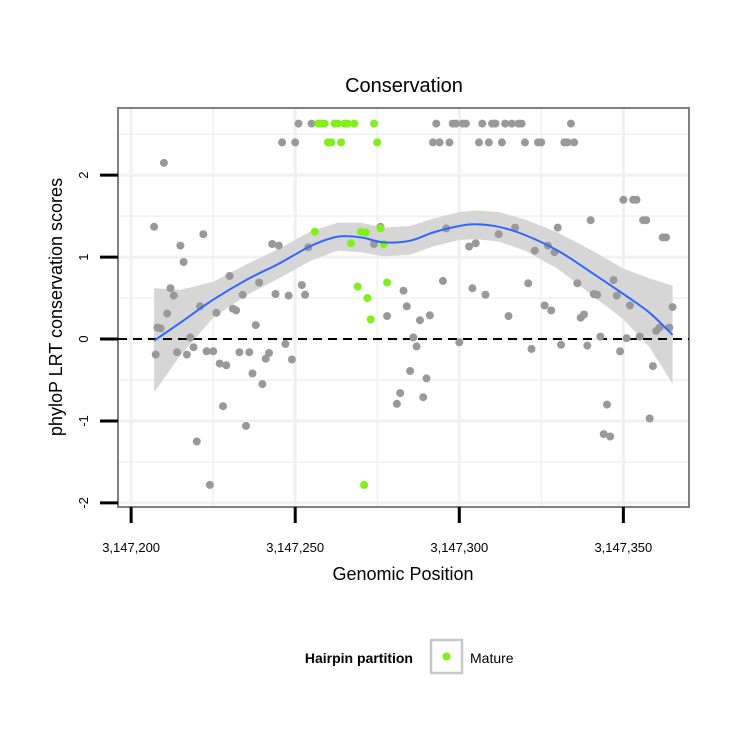 Image resolution: width=750 pixels, height=750 pixels. I want to click on legend: Hairpin partition Mature, so click(409, 656).